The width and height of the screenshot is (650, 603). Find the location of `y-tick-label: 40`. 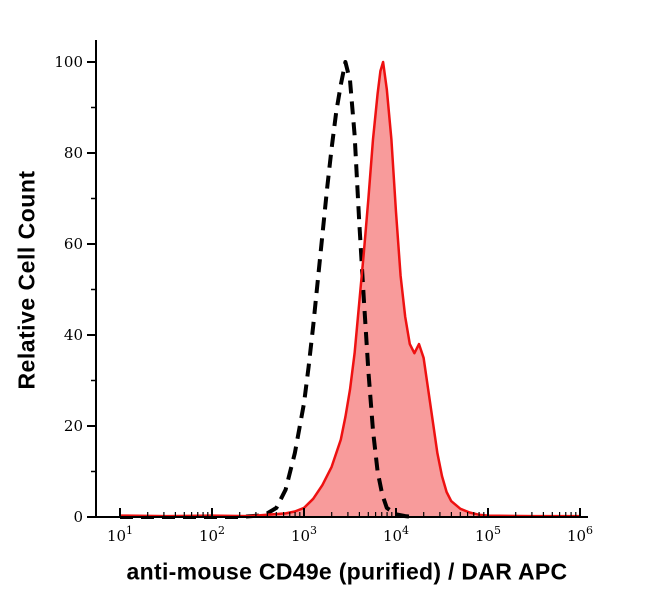

y-tick-label: 40 is located at coordinates (73, 335).